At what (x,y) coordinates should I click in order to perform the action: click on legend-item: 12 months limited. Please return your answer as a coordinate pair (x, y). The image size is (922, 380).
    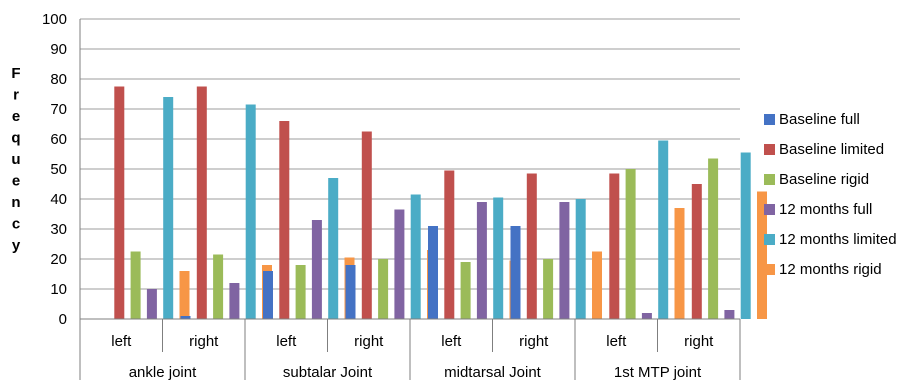
    Looking at the image, I should click on (830, 239).